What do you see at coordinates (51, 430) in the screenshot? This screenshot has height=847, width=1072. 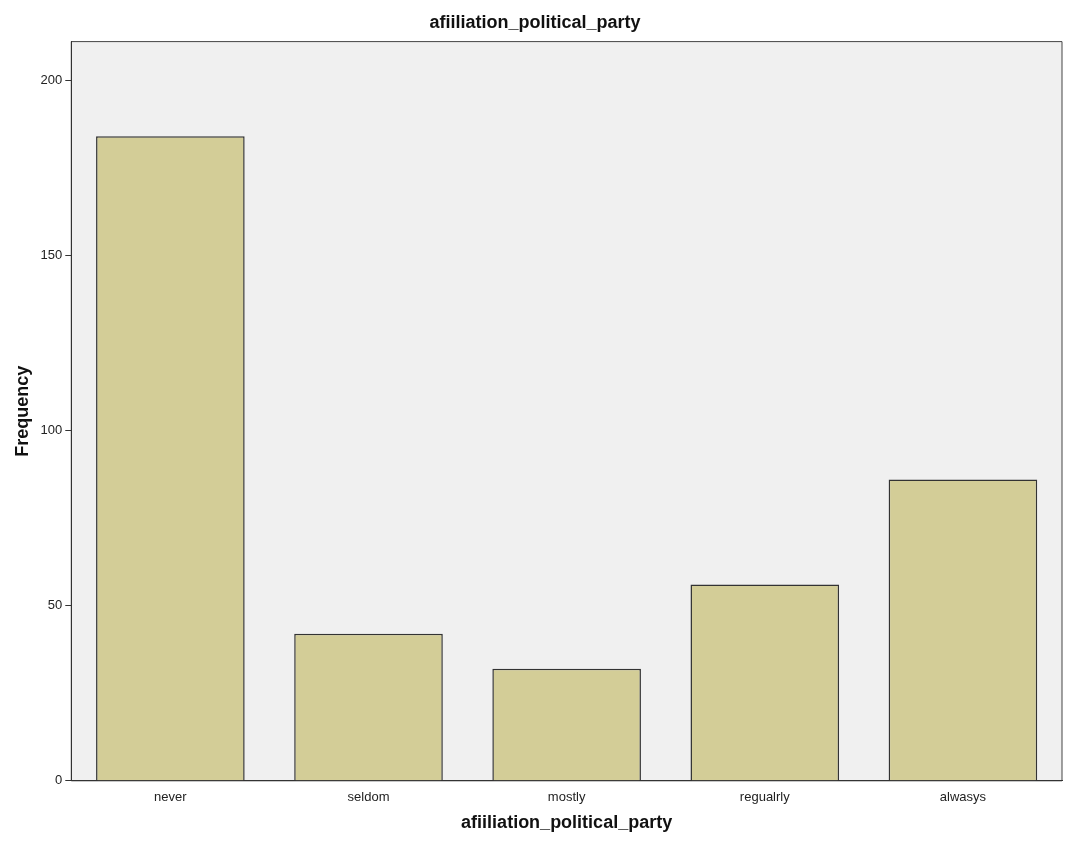 I see `y-tick-label: 100` at bounding box center [51, 430].